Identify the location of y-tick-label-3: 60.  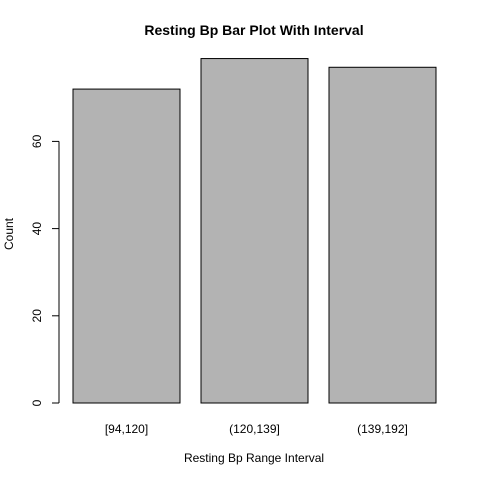
(37, 141).